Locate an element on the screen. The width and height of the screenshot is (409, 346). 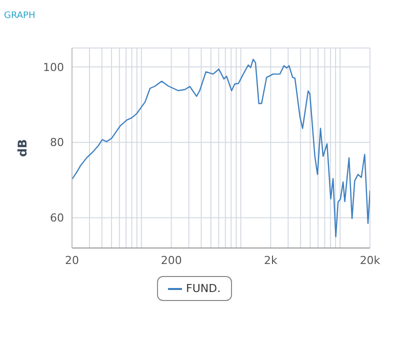
y-axis-title: dB is located at coordinates (22, 148).